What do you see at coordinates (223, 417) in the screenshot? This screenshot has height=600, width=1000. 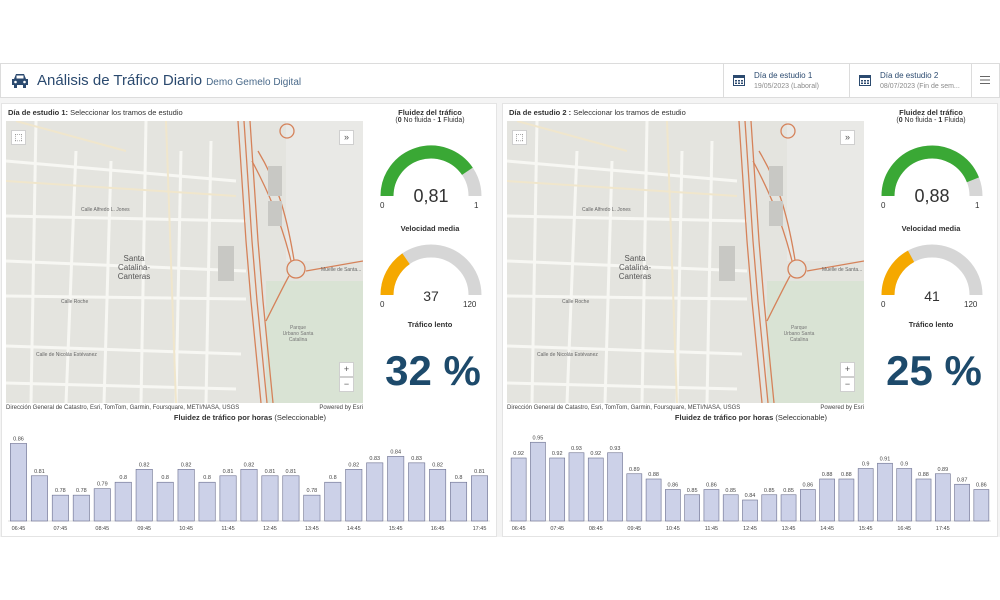 I see `chart-title-bold: Fluidez de tráfico por horas` at bounding box center [223, 417].